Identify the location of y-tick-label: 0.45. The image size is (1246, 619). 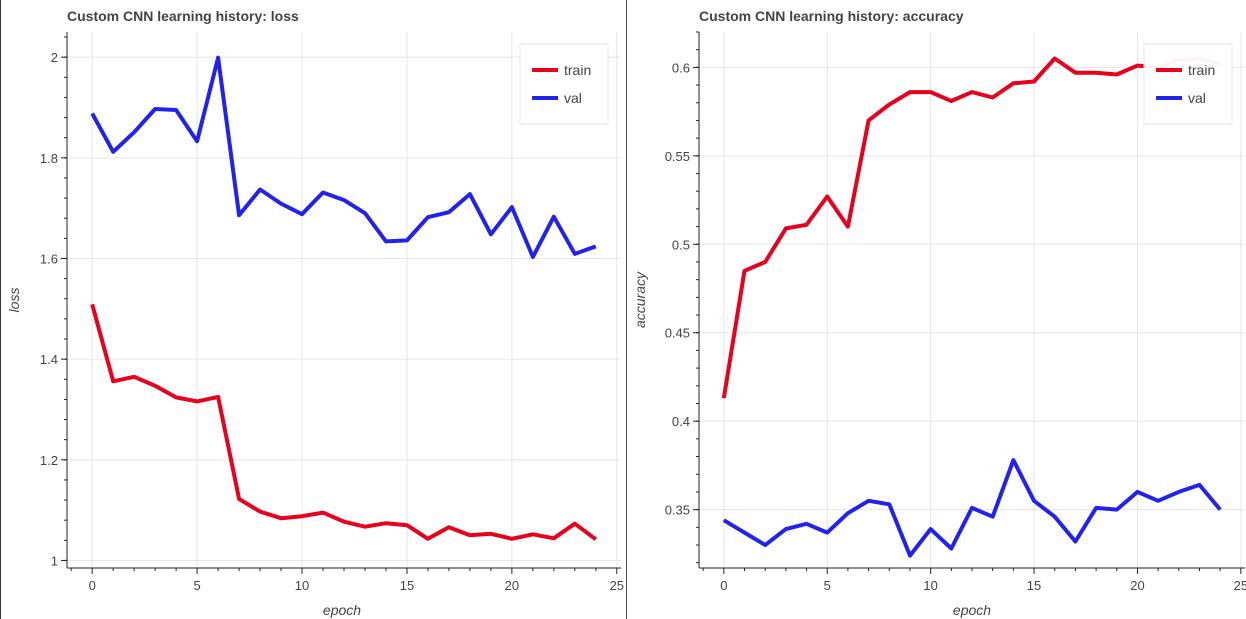
(677, 333).